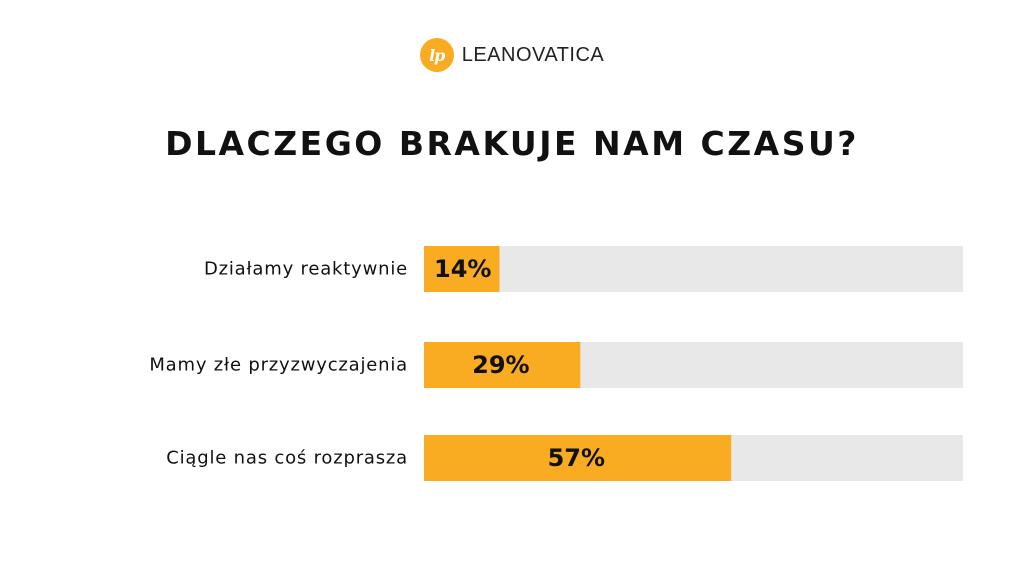  Describe the element at coordinates (278, 365) in the screenshot. I see `category-label: Mamy złe przyzwyczajenia` at that location.